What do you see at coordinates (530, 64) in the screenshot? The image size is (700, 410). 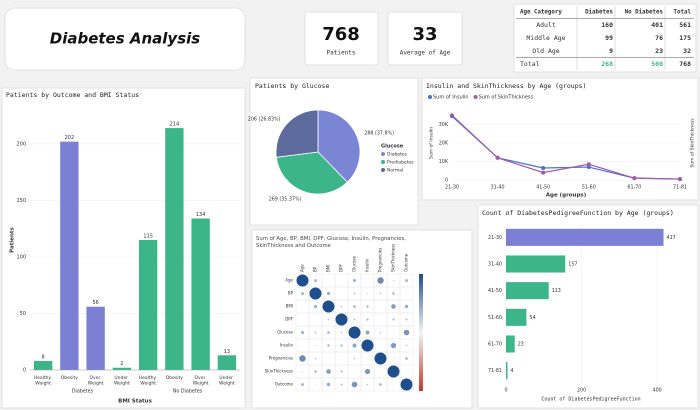 I see `table-cell: Total` at bounding box center [530, 64].